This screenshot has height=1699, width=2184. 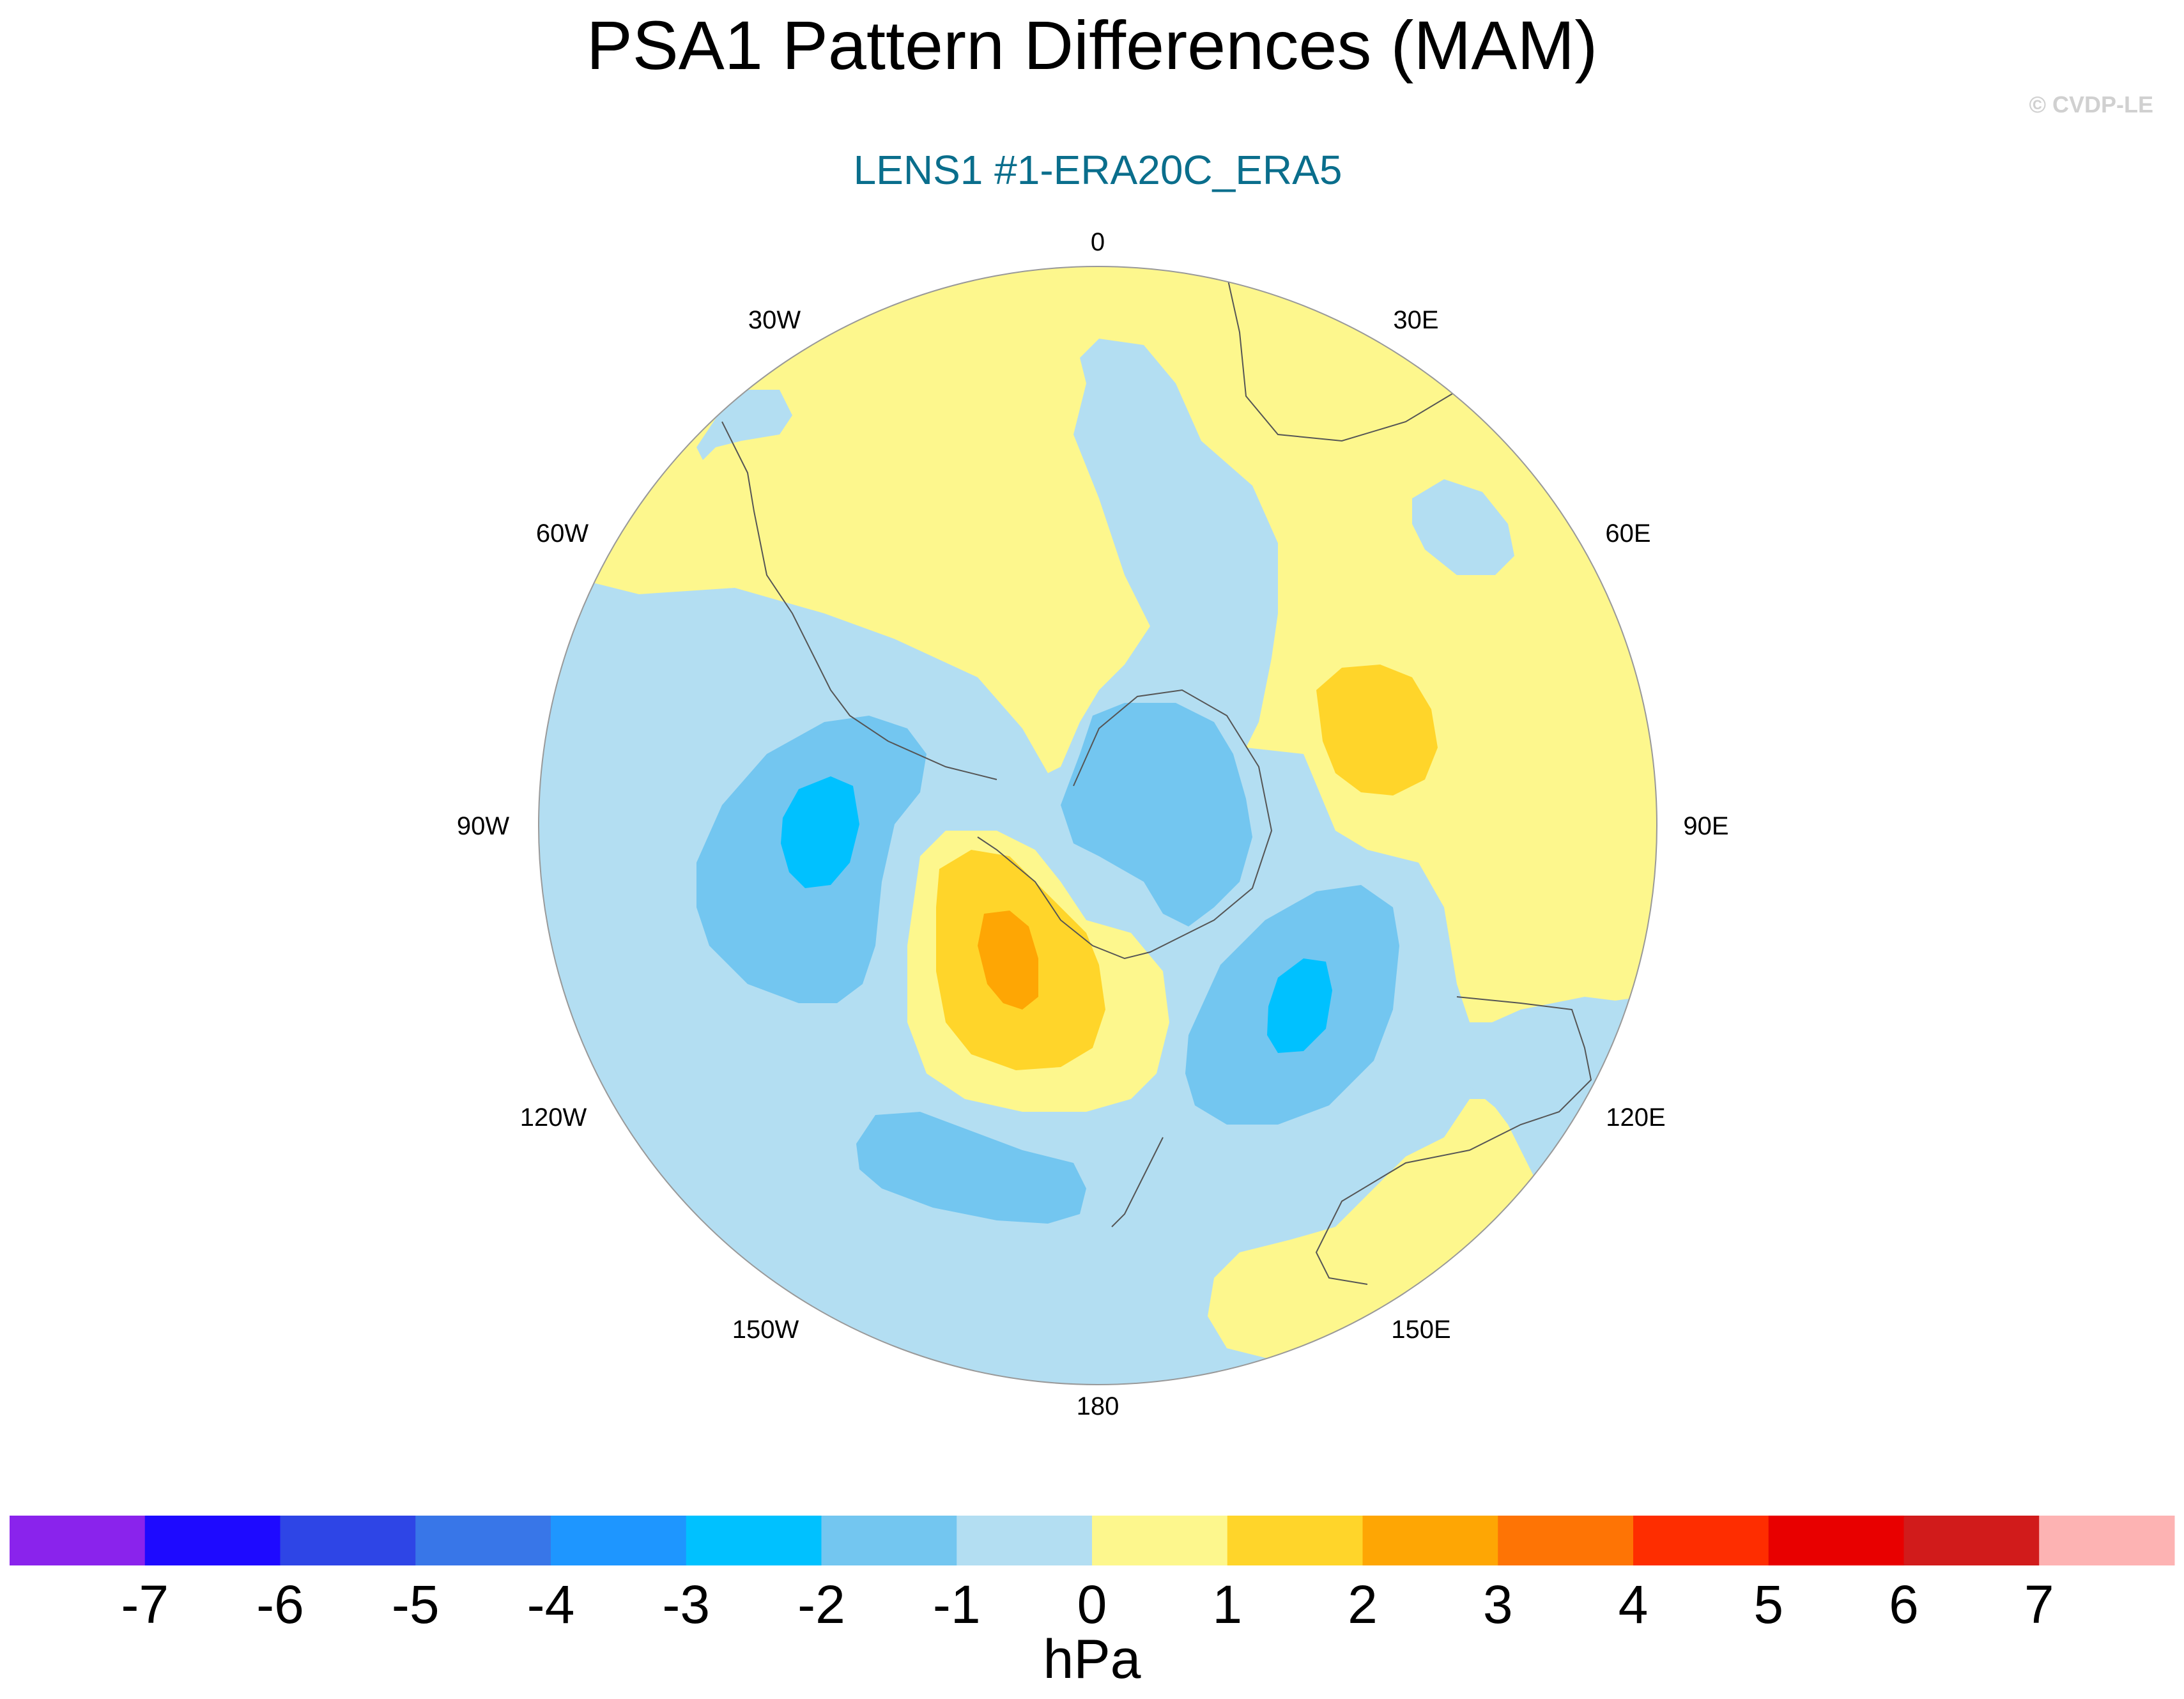 I want to click on colorbar-tick-label: -5, so click(x=416, y=1604).